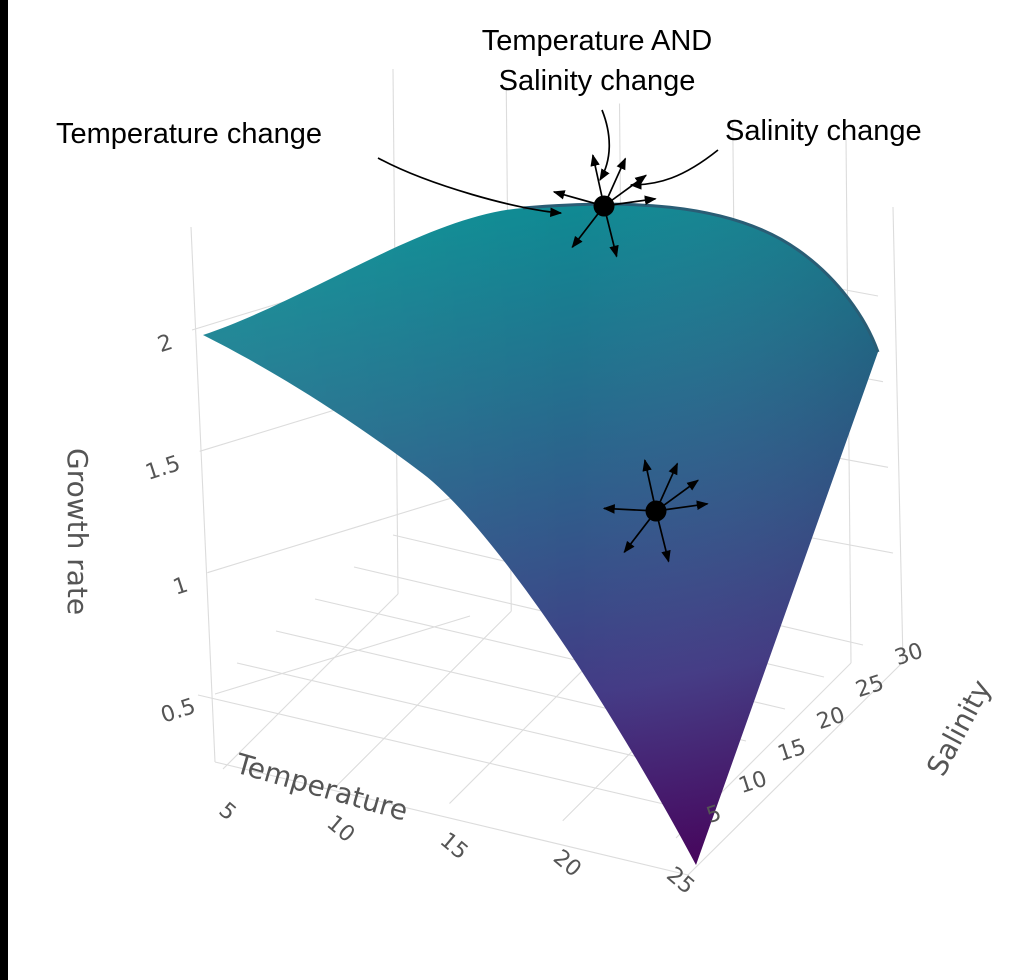 The width and height of the screenshot is (1034, 980). I want to click on marker-1-dot, so click(604, 206).